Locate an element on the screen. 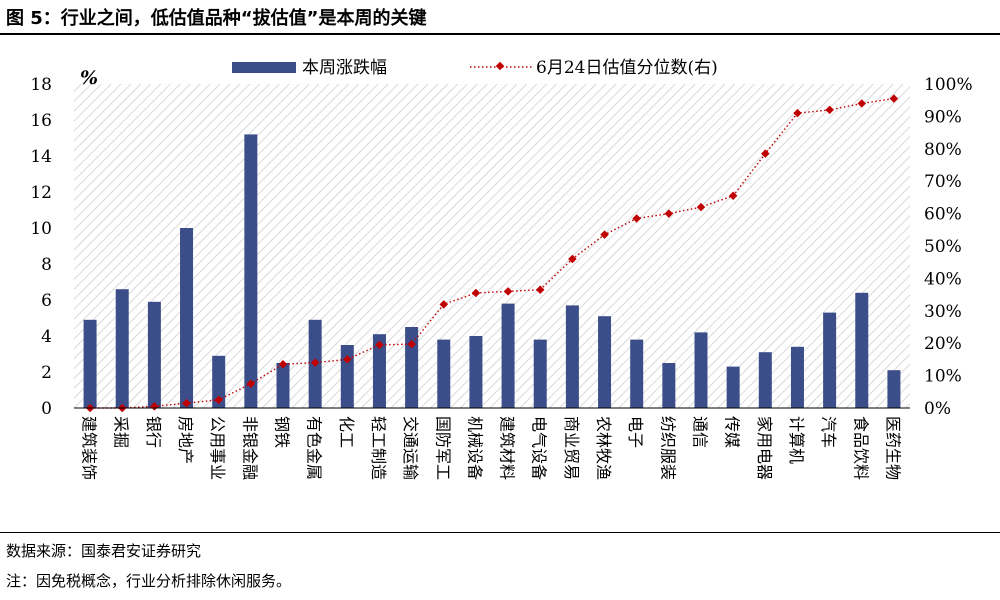  y-right-tick-0: 0% is located at coordinates (937, 409).